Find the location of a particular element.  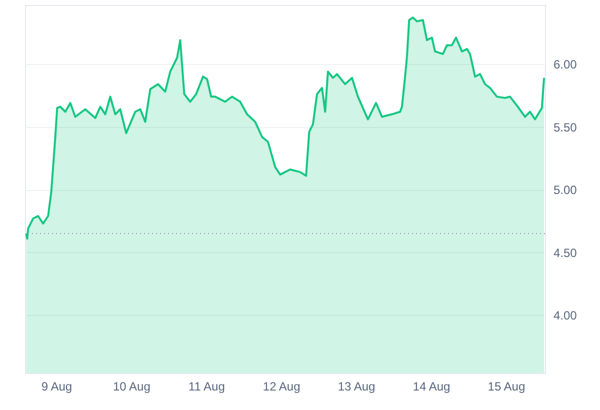

x-tick-label: 10 Aug is located at coordinates (131, 387).